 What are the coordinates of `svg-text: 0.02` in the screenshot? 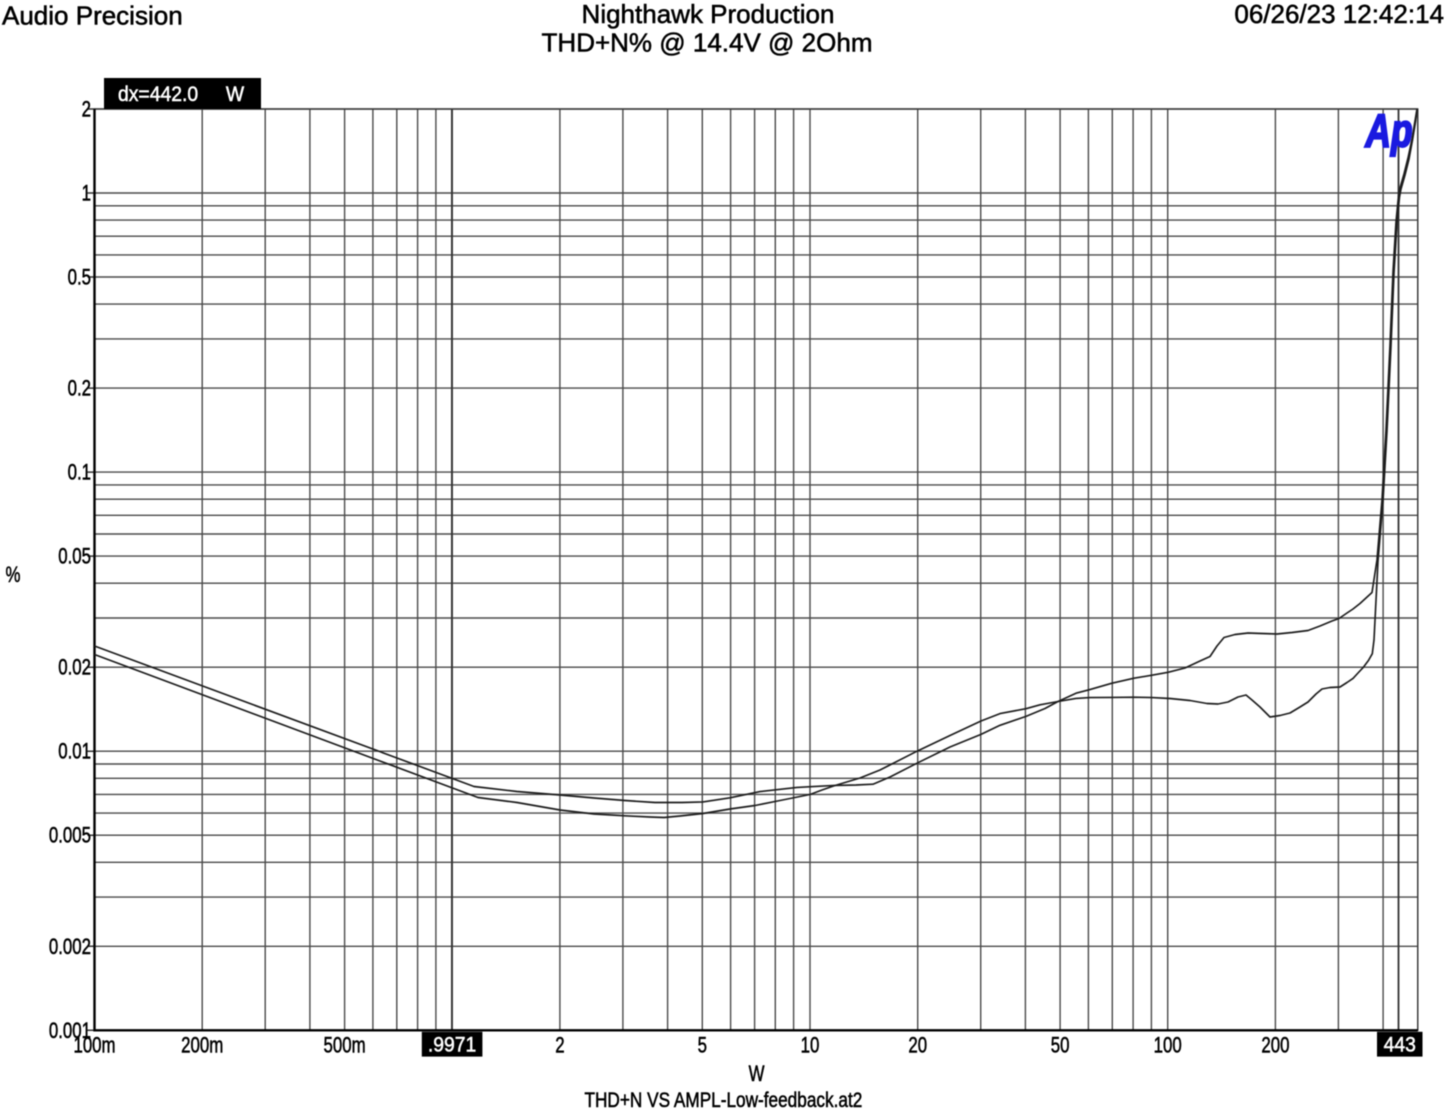 It's located at (74, 668).